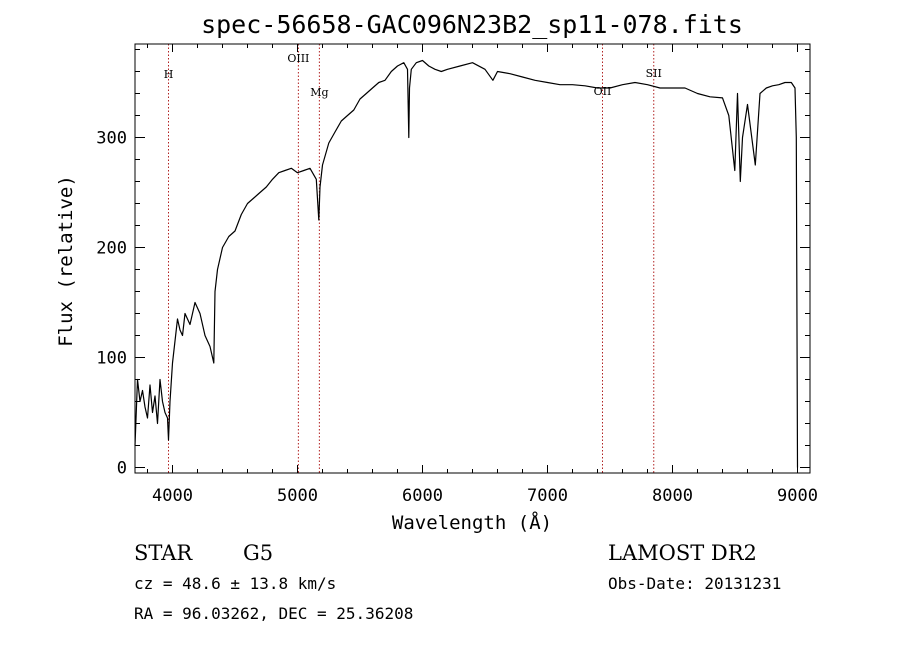  Describe the element at coordinates (111, 139) in the screenshot. I see `y-tick-label: 300` at that location.